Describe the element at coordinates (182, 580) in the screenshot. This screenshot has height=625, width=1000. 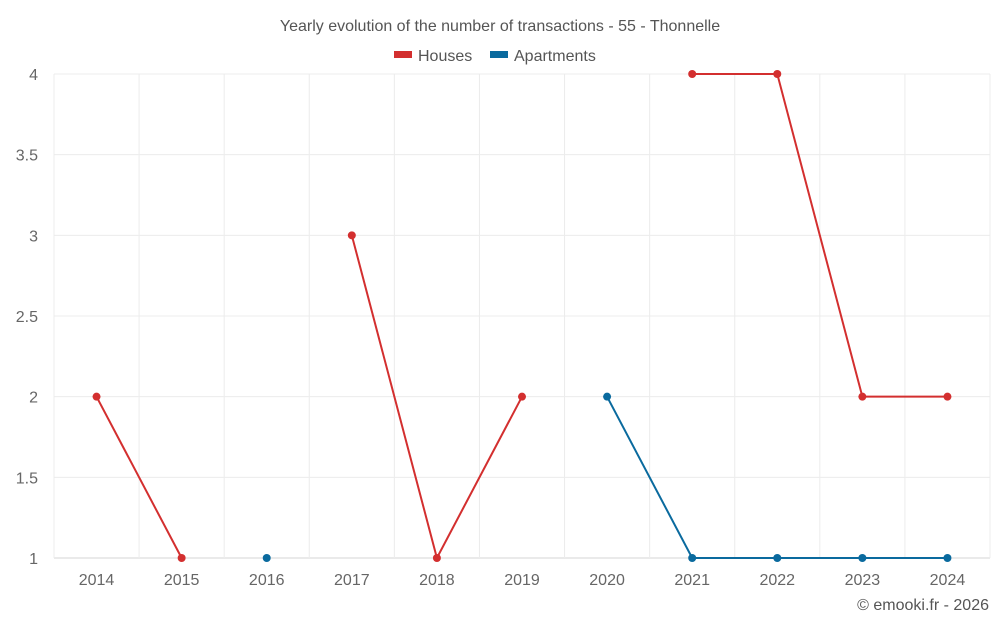
I see `x-tick-label: 2015` at that location.